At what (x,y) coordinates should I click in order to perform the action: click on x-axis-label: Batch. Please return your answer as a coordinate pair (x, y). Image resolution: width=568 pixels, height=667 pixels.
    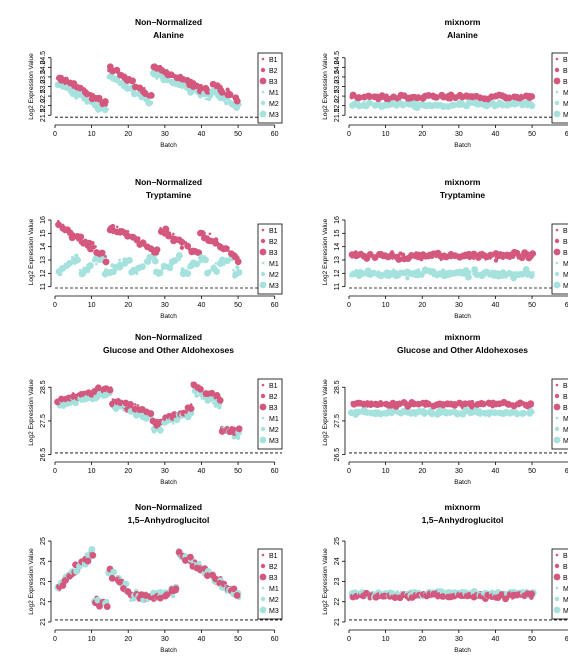
    Looking at the image, I should click on (168, 316).